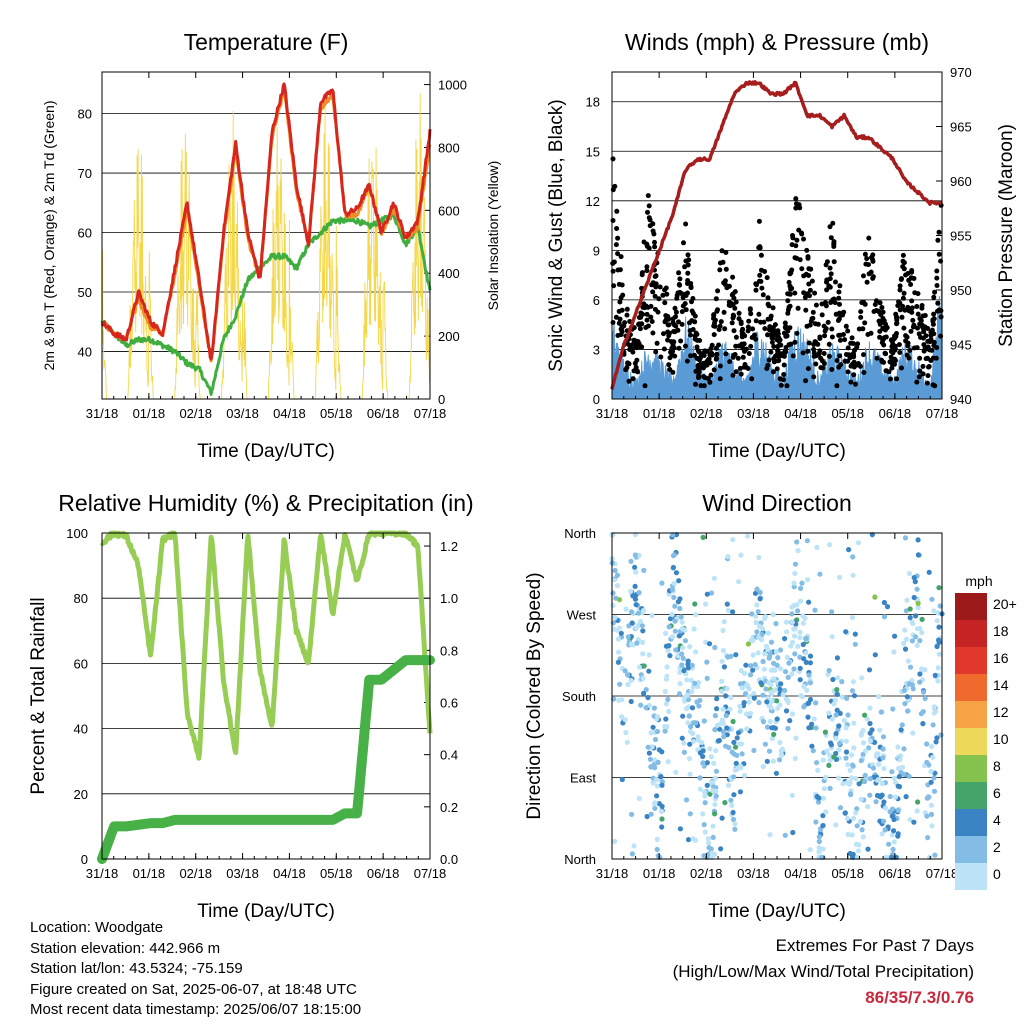 This screenshot has height=1024, width=1024. What do you see at coordinates (997, 793) in the screenshot?
I see `colorbar-label: 6` at bounding box center [997, 793].